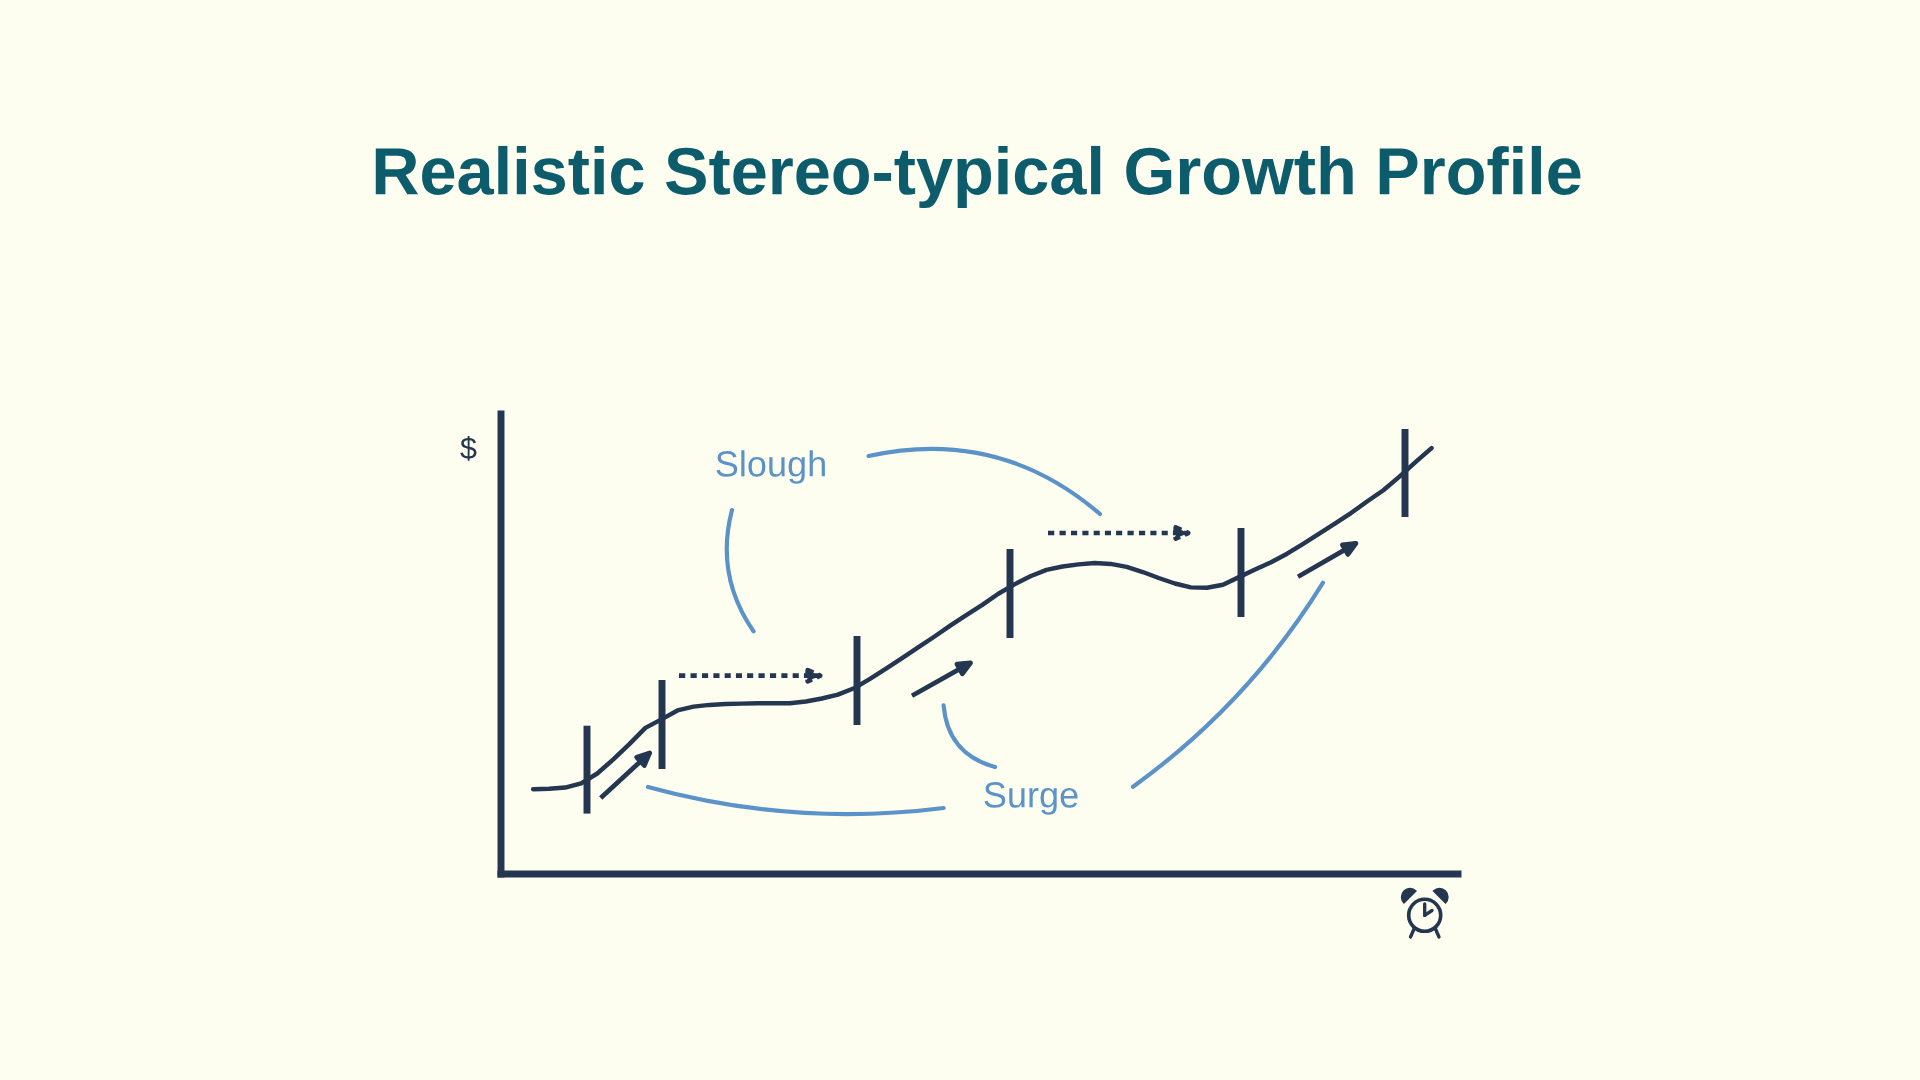  What do you see at coordinates (468, 448) in the screenshot?
I see `y-axis-title: $` at bounding box center [468, 448].